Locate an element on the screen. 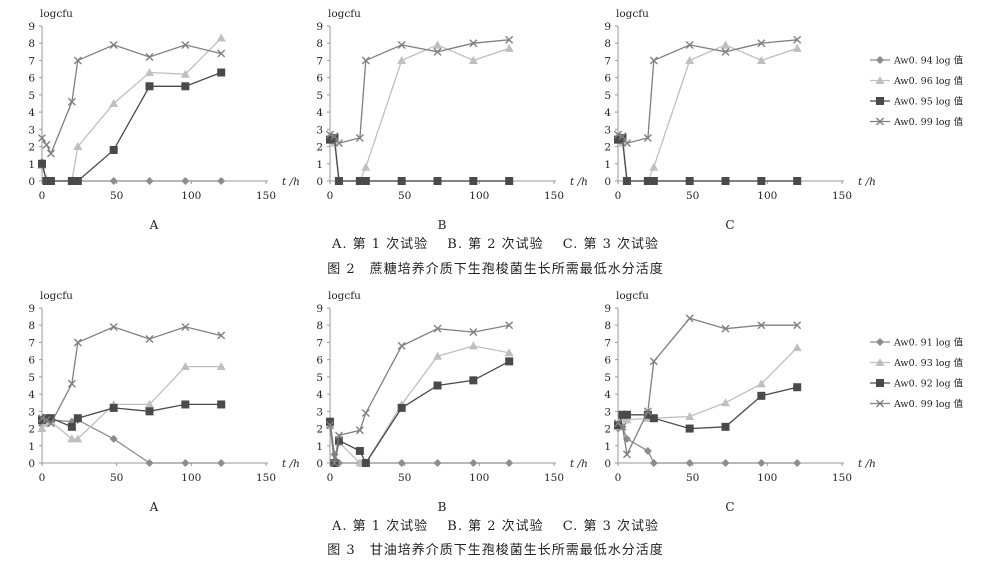 The width and height of the screenshot is (991, 565). chart-panel-c: 0 1 2 3 4 5 6 7 8 9 0 50 100 150 logcfu t /h C is located at coordinates (740, 402).